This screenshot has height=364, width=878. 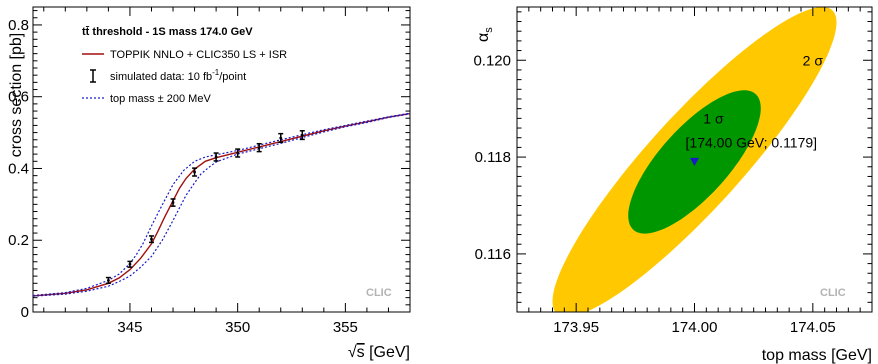 What do you see at coordinates (129, 327) in the screenshot?
I see `x-tick-label: 345` at bounding box center [129, 327].